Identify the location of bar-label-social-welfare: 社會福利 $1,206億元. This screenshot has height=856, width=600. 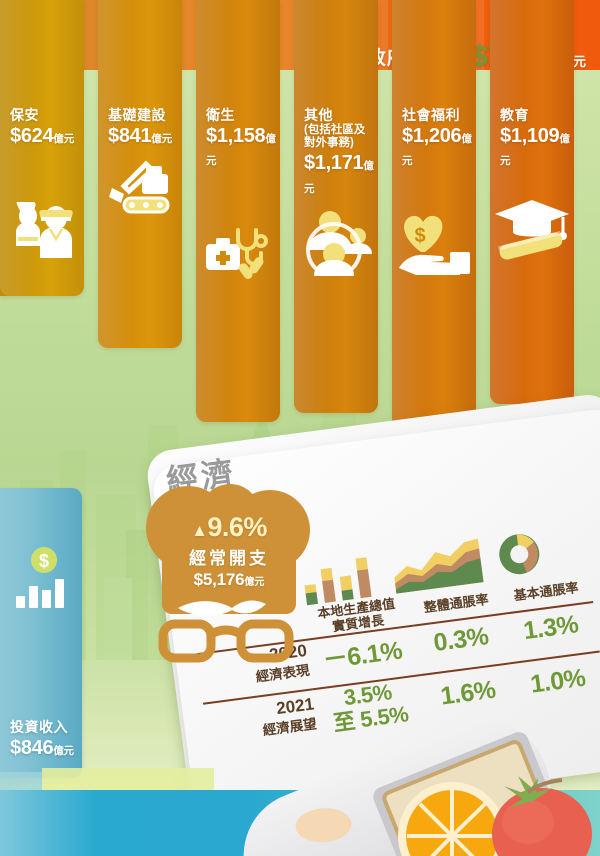
(439, 138).